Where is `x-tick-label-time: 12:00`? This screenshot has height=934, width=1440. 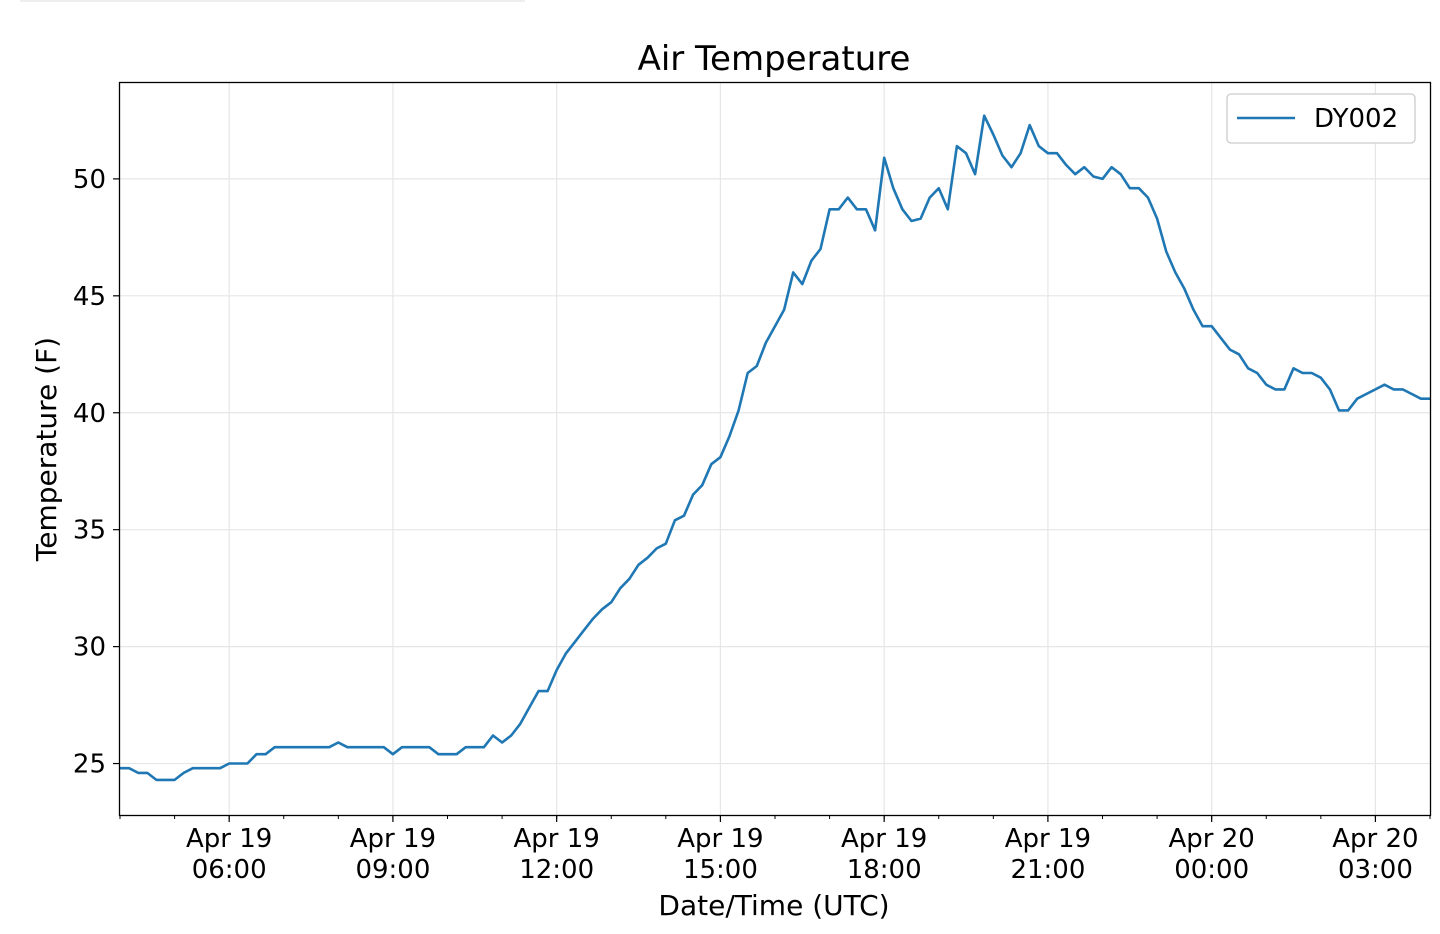 x-tick-label-time: 12:00 is located at coordinates (556, 870).